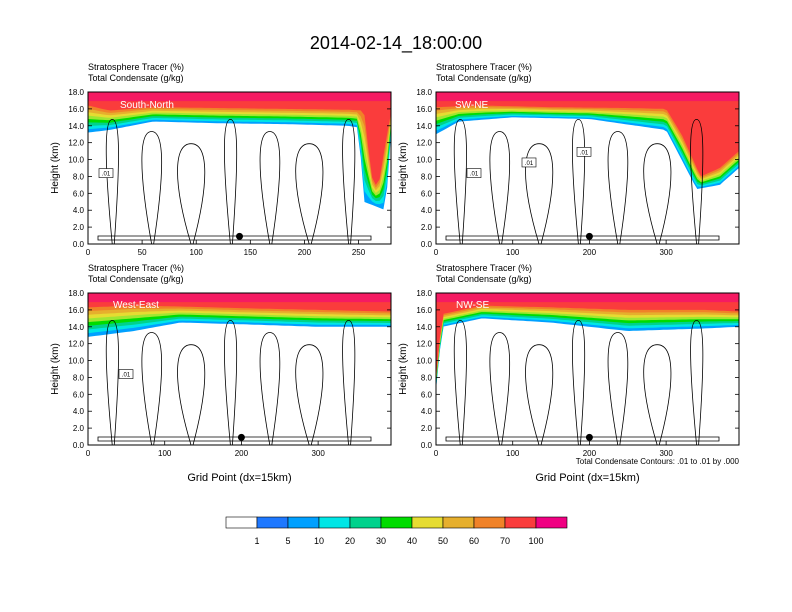 The width and height of the screenshot is (792, 612). What do you see at coordinates (359, 252) in the screenshot?
I see `x-tick-label: 250` at bounding box center [359, 252].